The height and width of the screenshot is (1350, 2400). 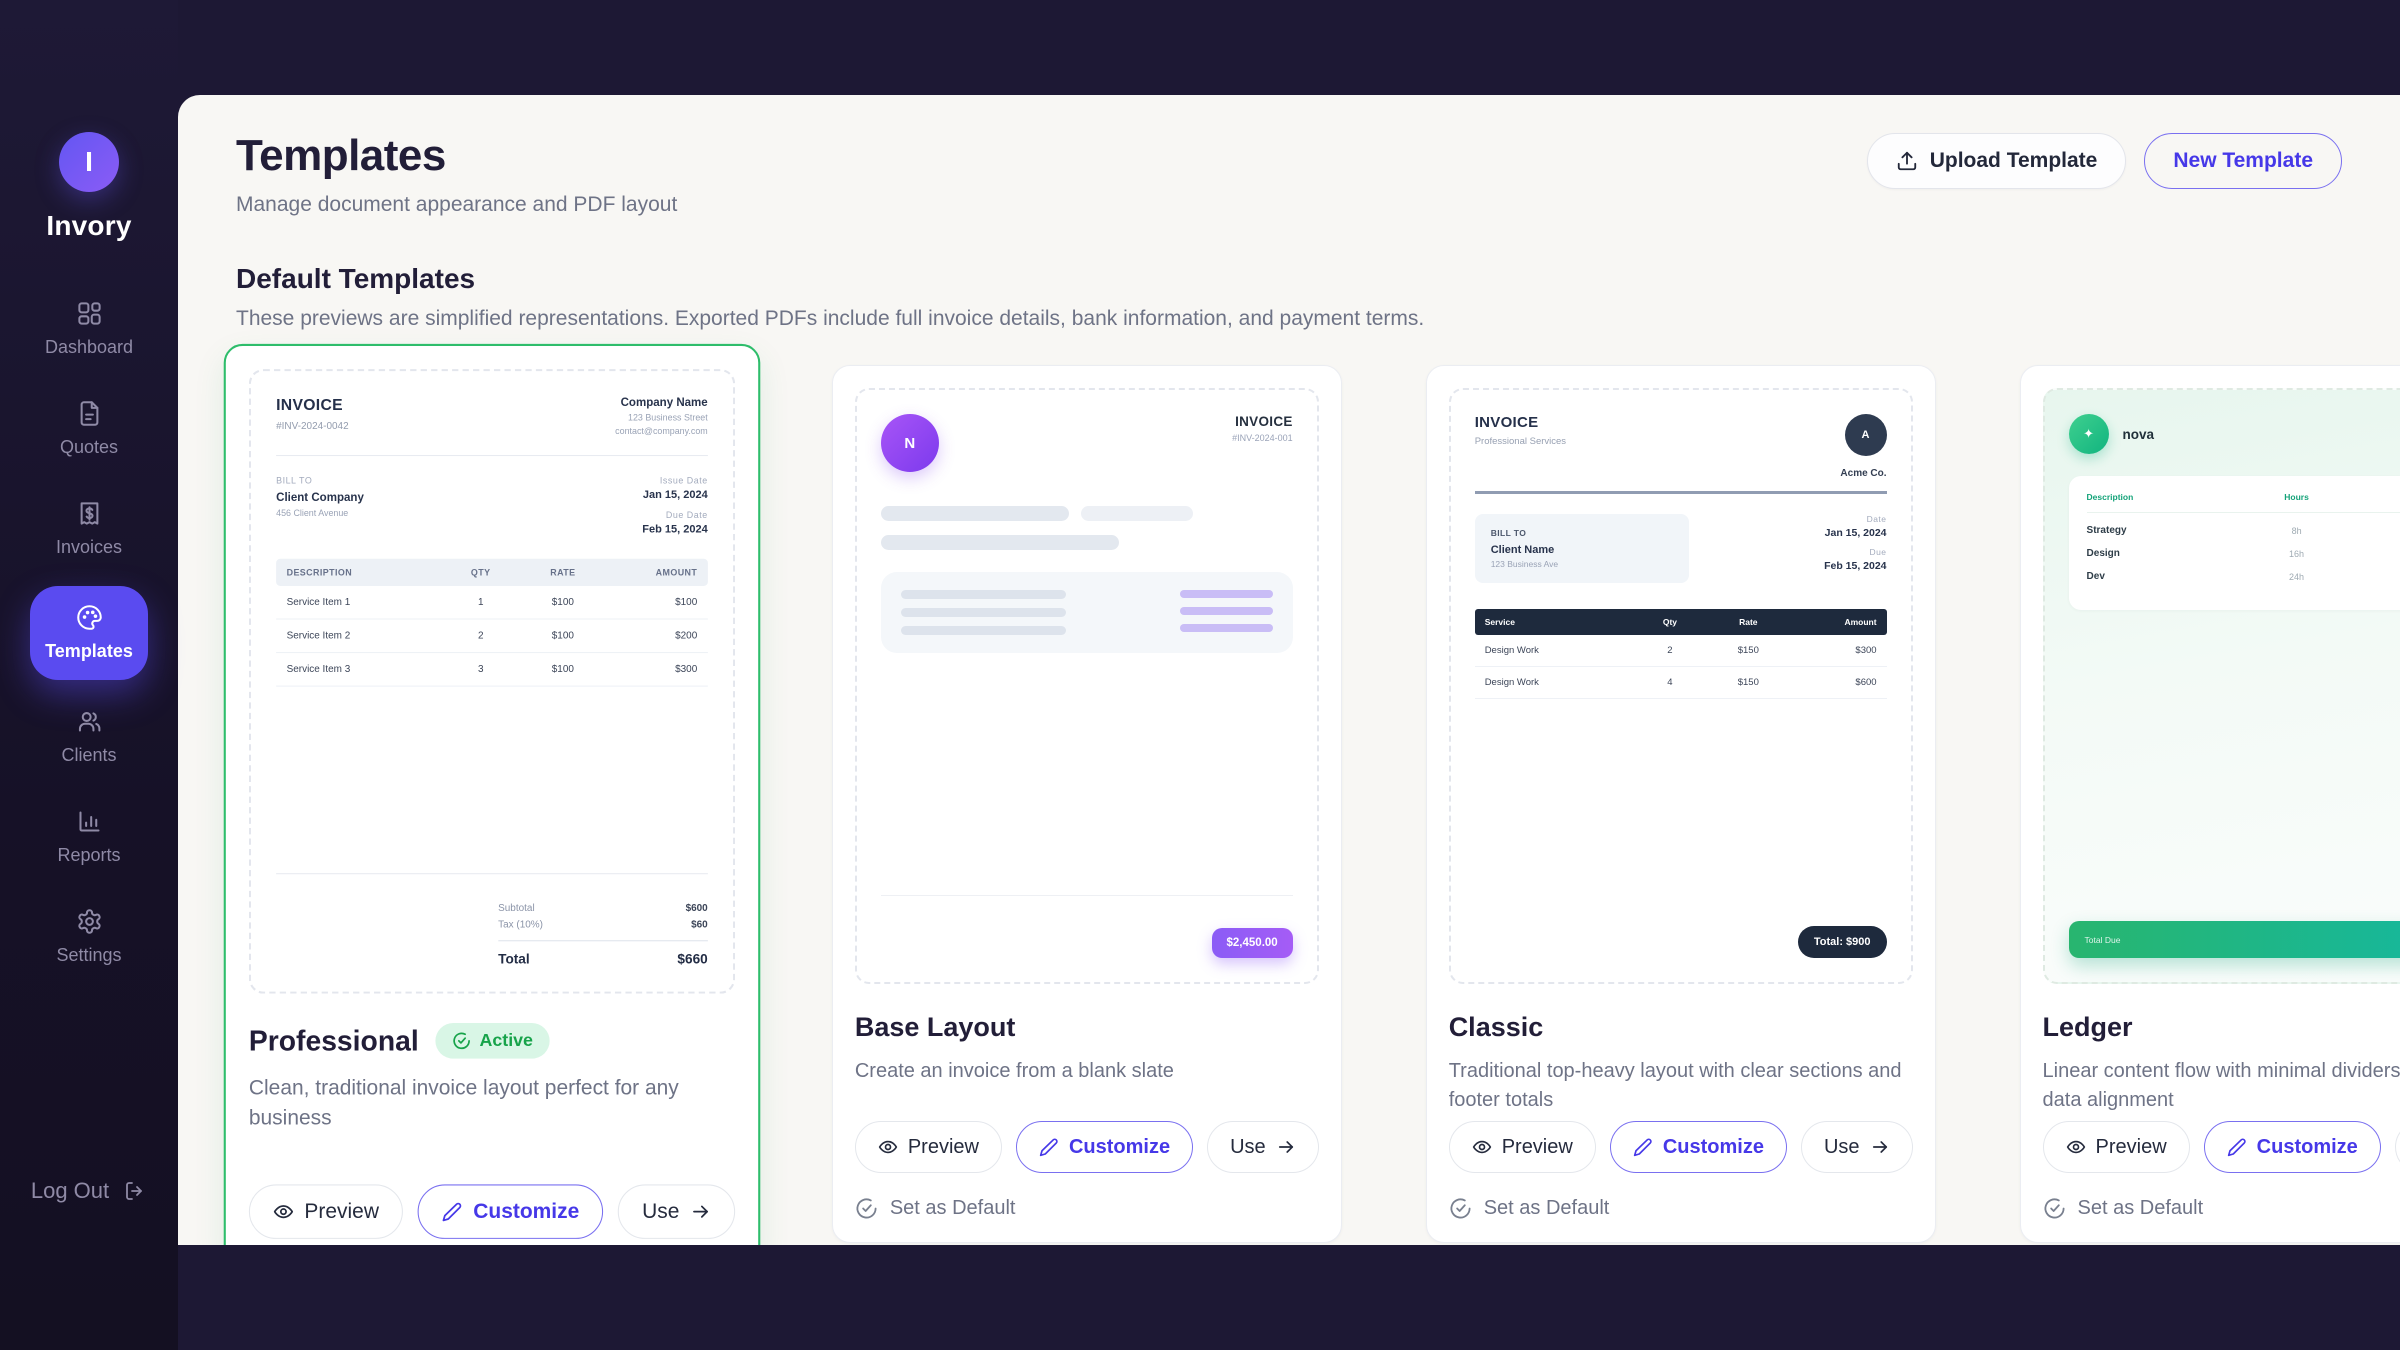 What do you see at coordinates (1262, 438) in the screenshot?
I see `invoice-number: #INV-2024-001` at bounding box center [1262, 438].